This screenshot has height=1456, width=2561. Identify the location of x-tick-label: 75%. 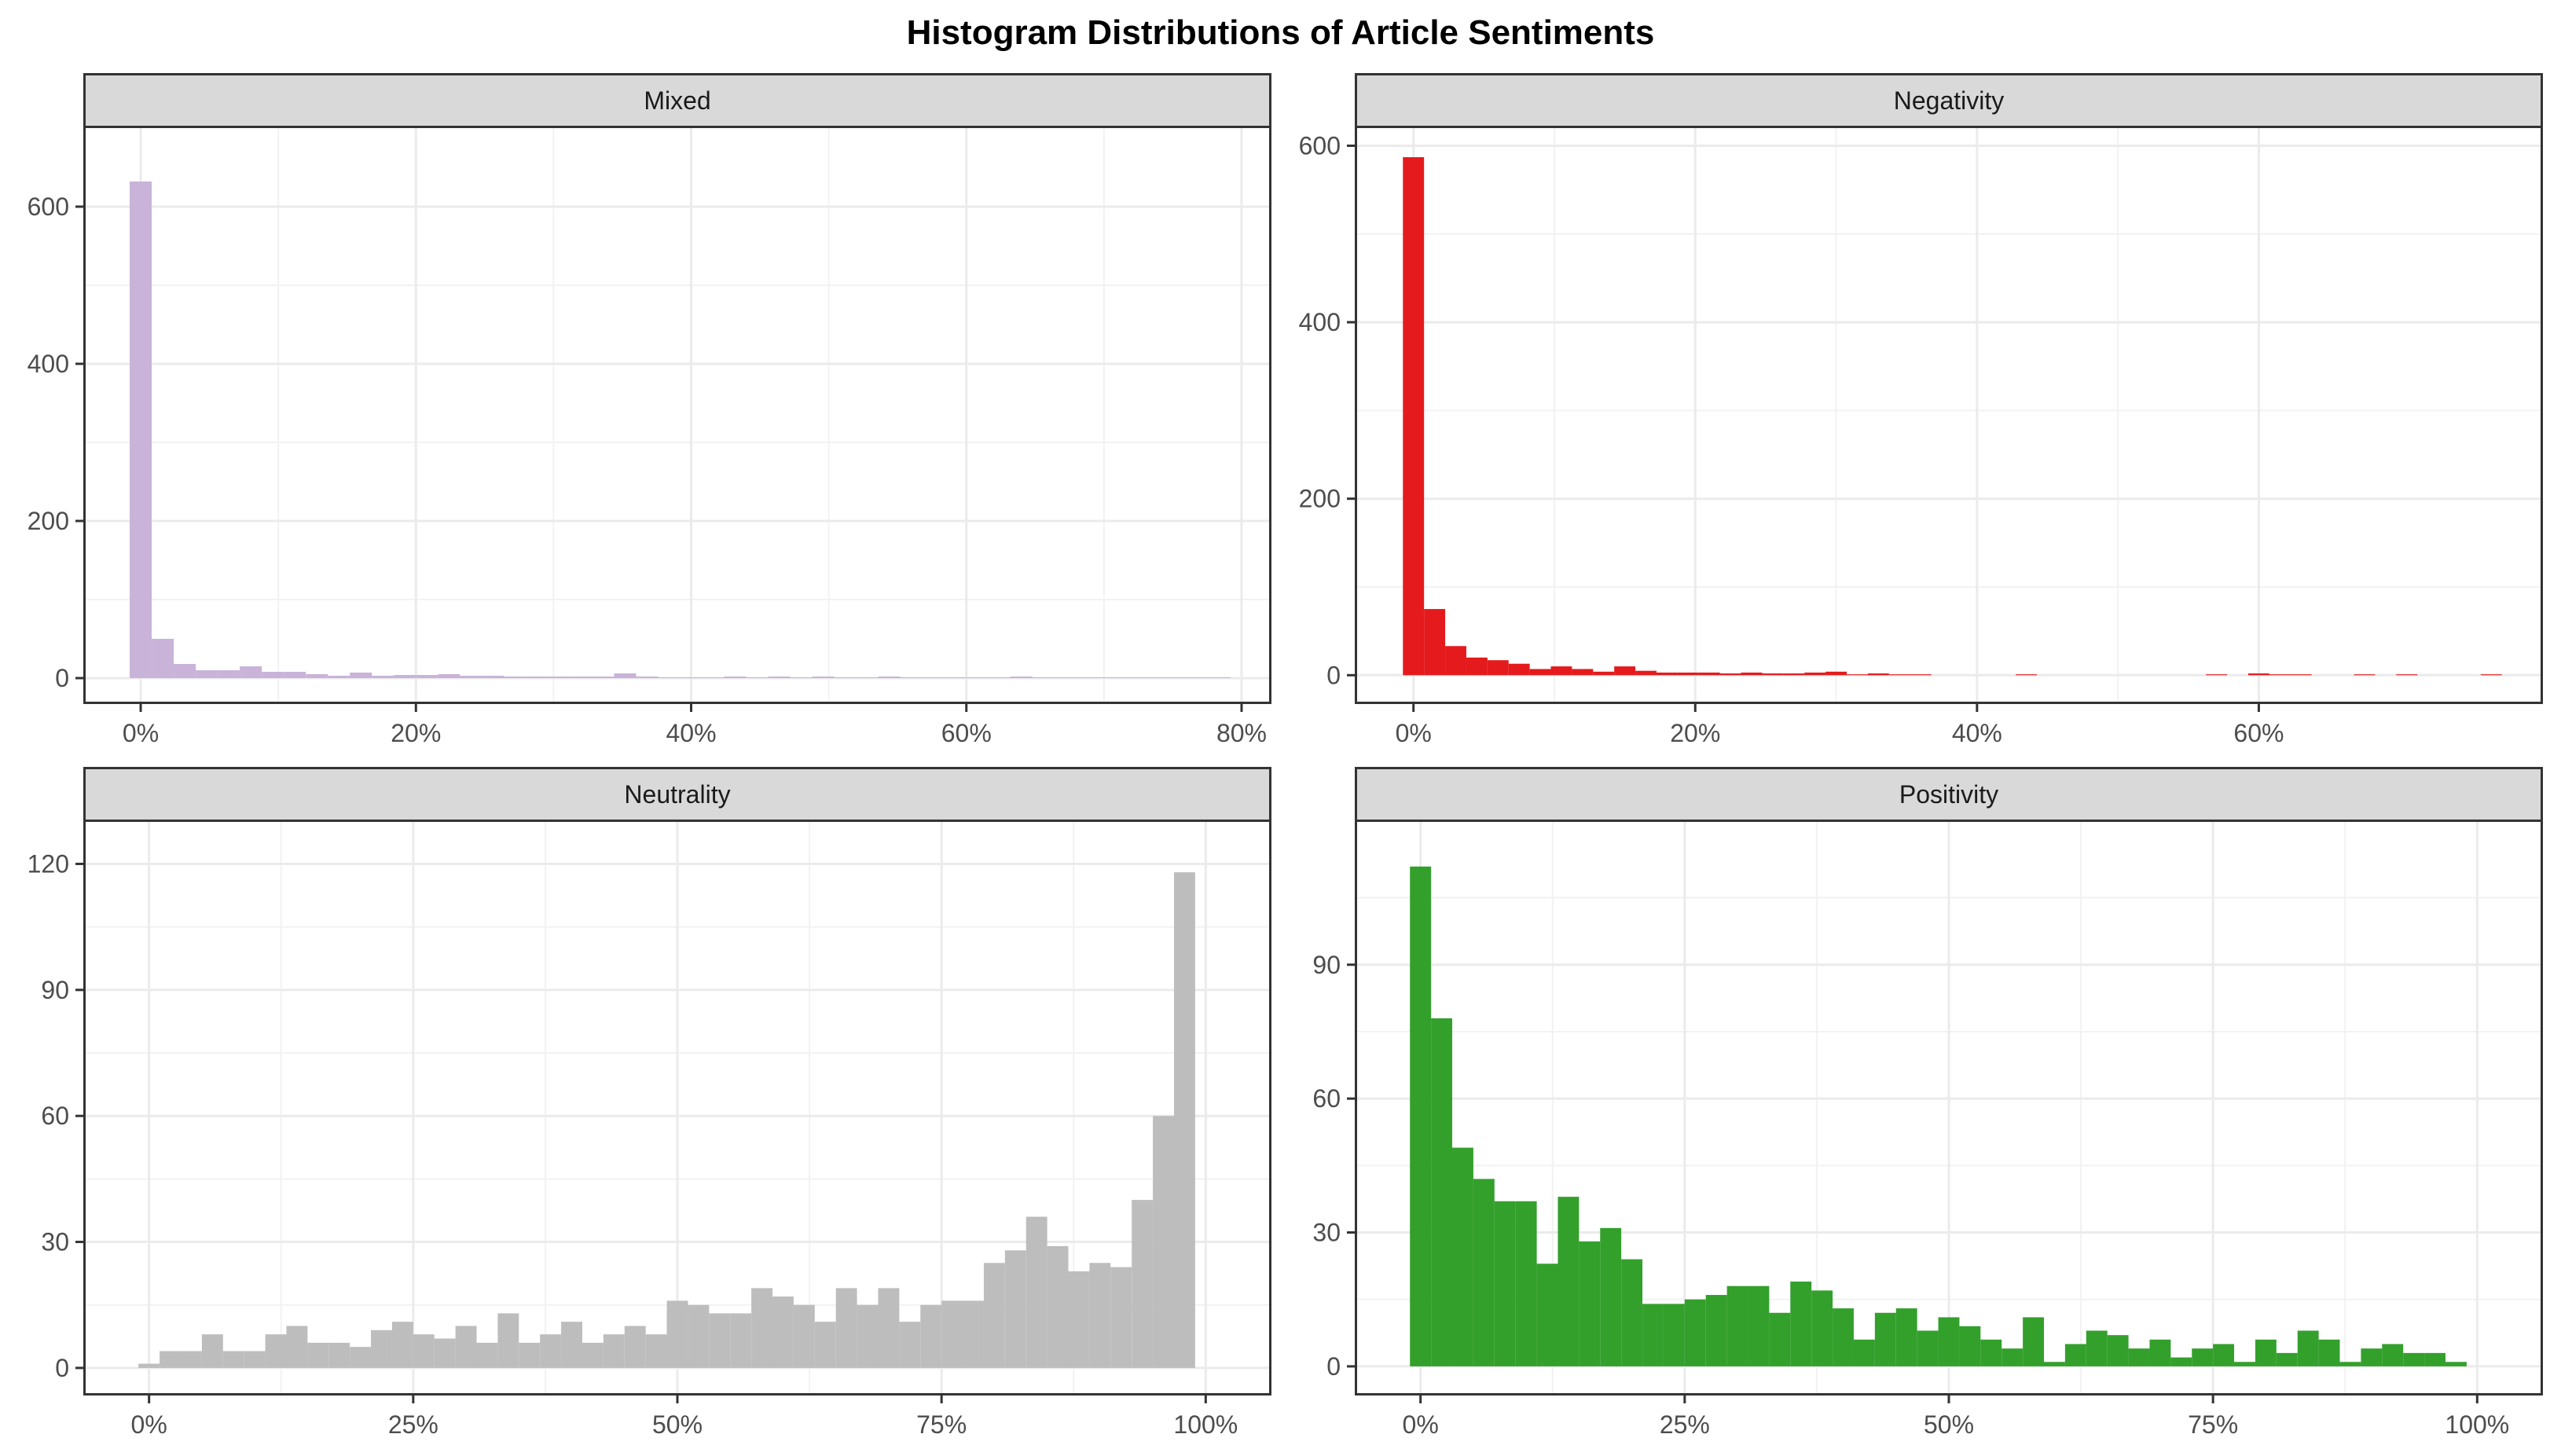
(941, 1424).